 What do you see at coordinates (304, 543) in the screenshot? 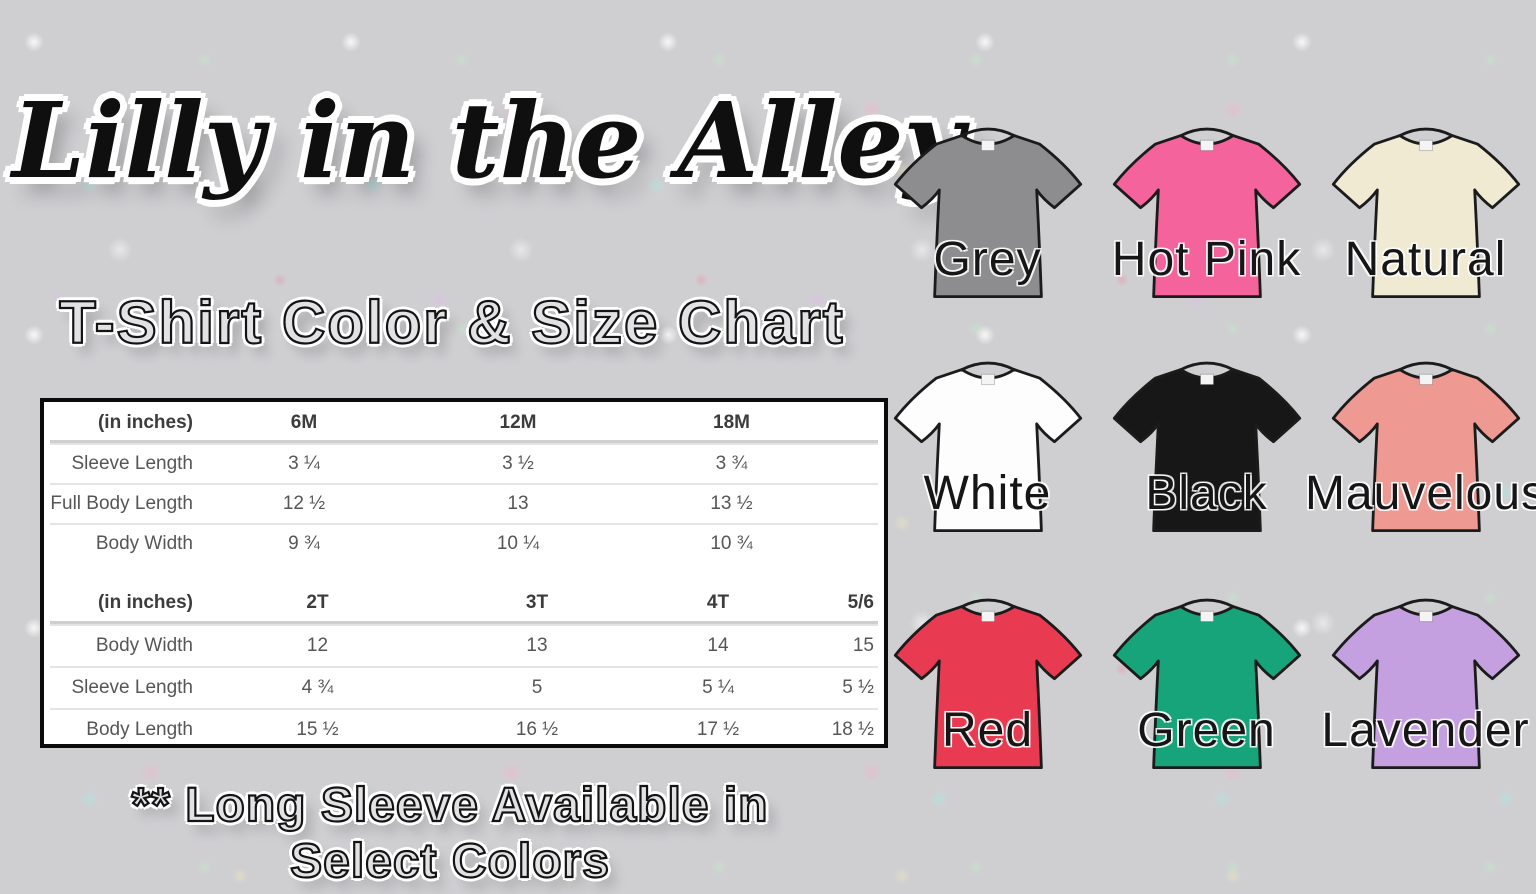
I see `cell-value: 9 ¾` at bounding box center [304, 543].